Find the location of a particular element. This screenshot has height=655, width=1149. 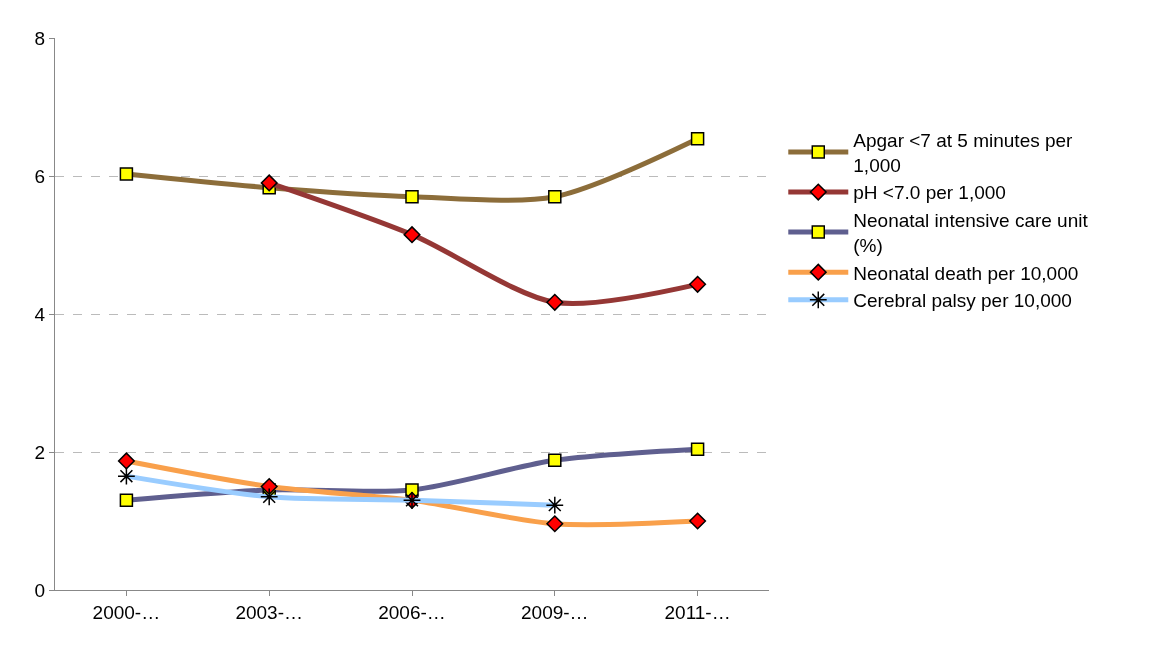

legend-label: Cerebral palsy per 10,000 is located at coordinates (962, 301).